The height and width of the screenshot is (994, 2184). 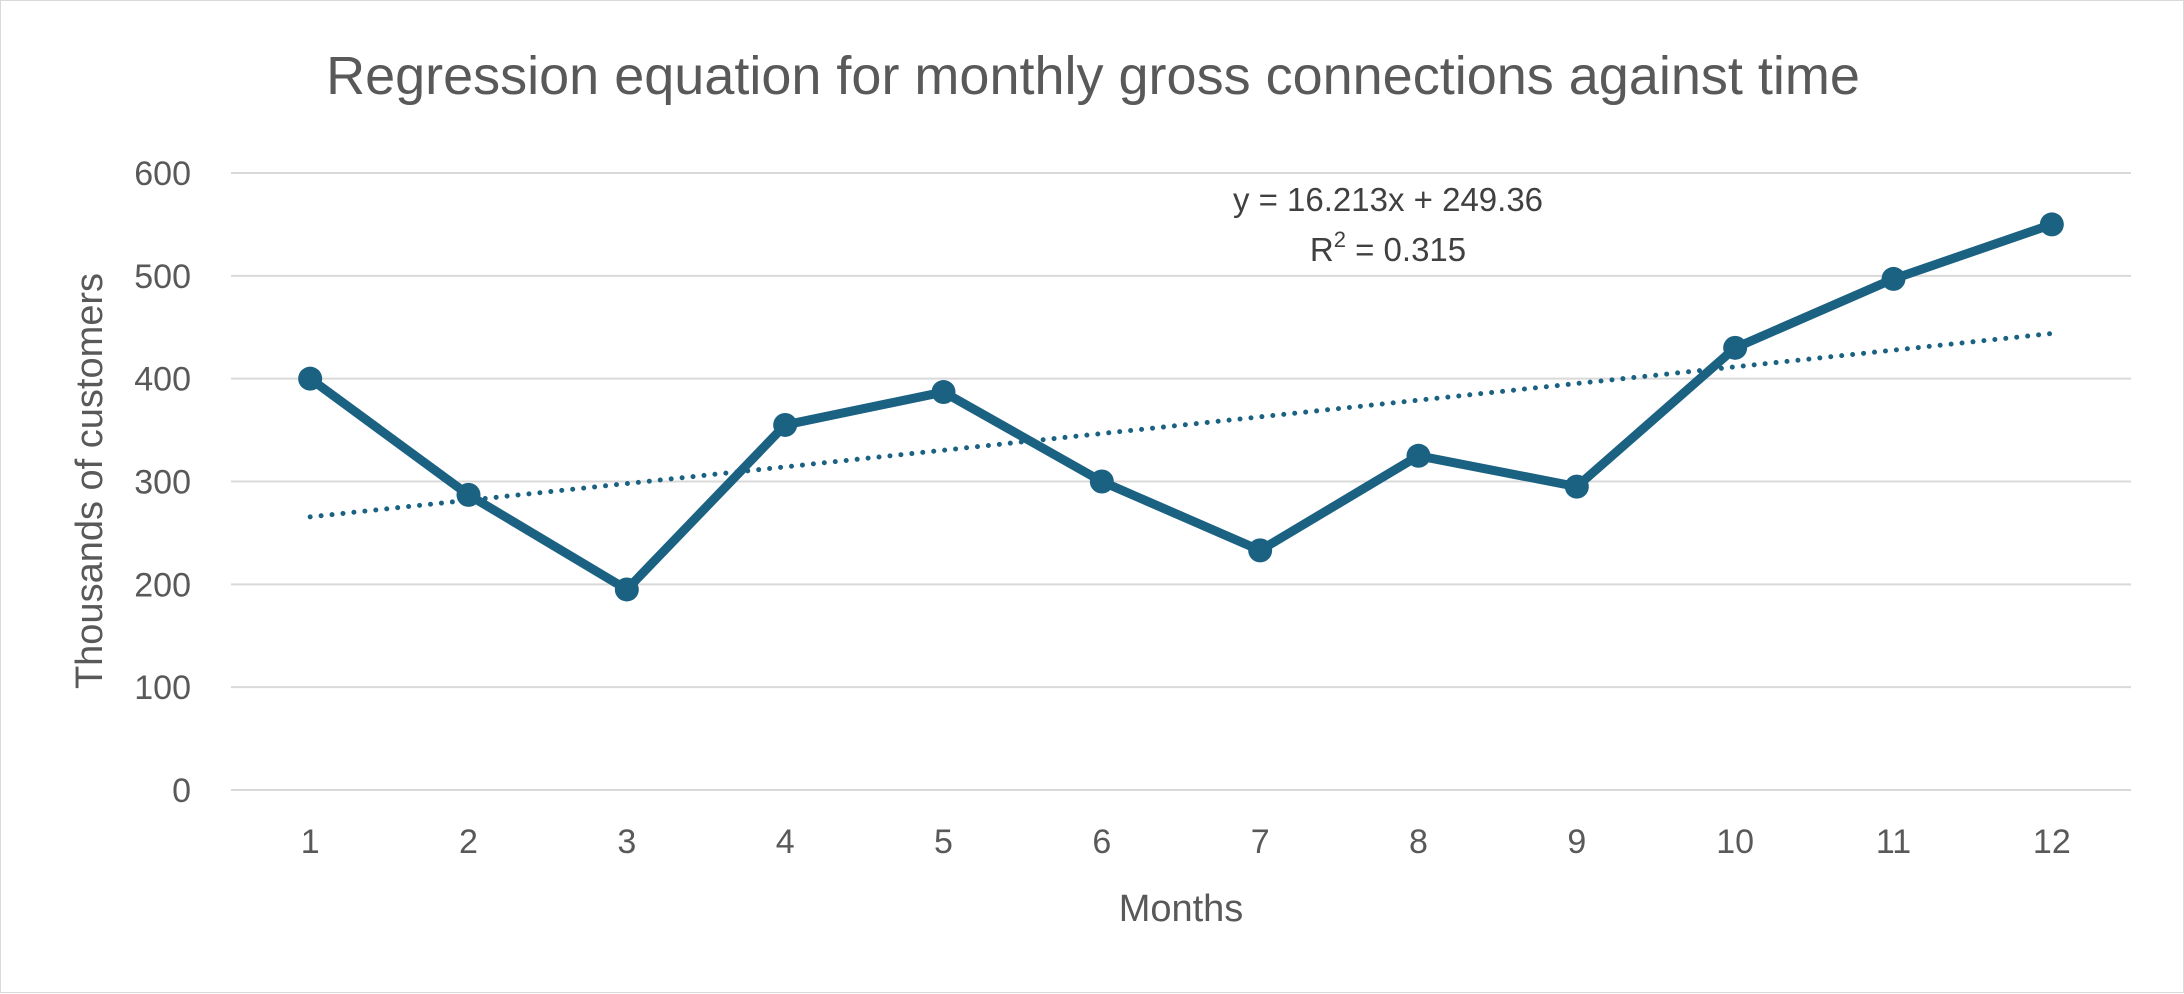 I want to click on r-squared-label: R2 = 0.315, so click(x=1388, y=247).